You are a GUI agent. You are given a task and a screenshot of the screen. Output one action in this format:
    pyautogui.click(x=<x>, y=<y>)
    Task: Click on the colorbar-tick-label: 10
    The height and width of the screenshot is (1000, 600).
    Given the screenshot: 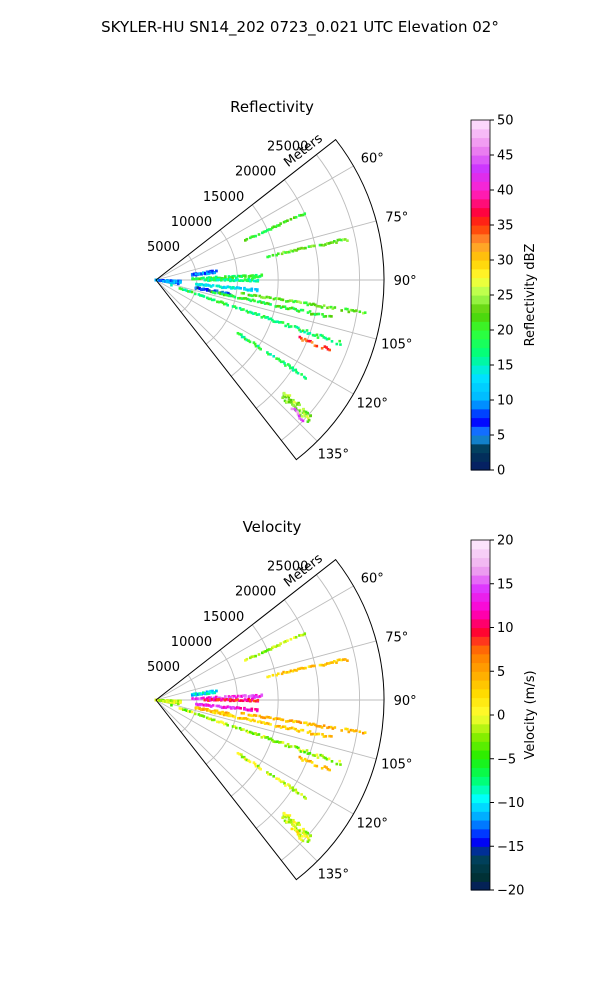 What is the action you would take?
    pyautogui.click(x=505, y=628)
    